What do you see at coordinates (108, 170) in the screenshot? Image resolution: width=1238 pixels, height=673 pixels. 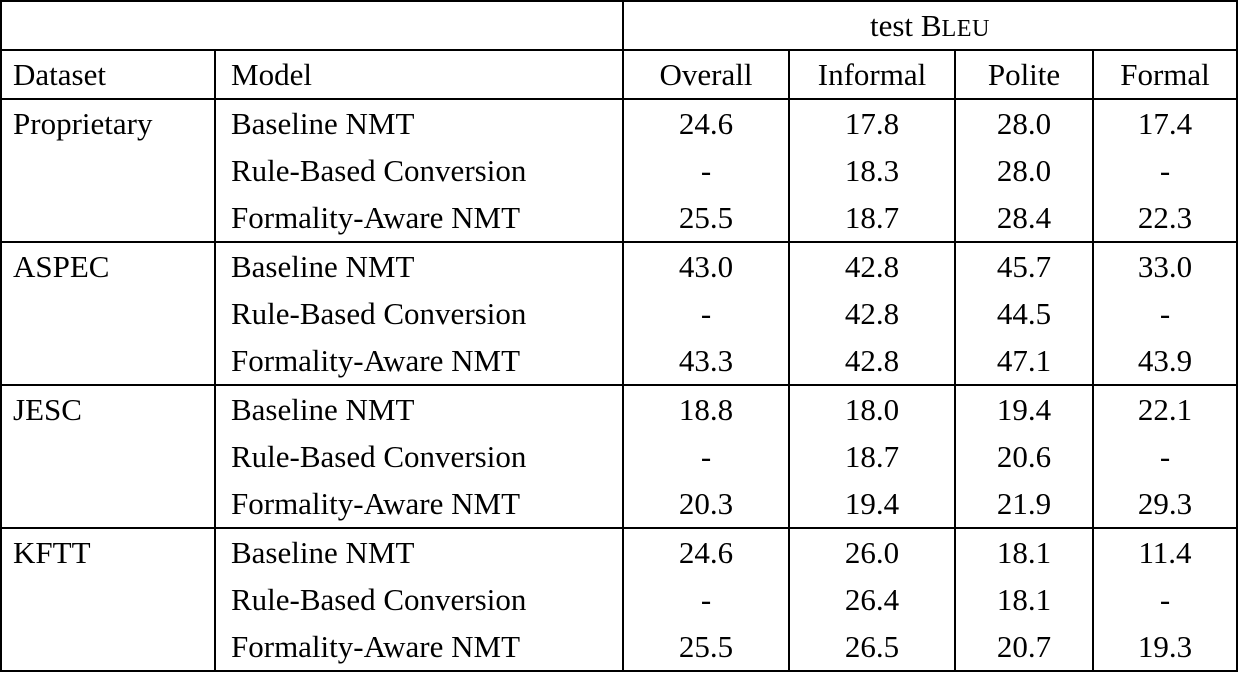 I see `dataset-cell: Proprietary` at bounding box center [108, 170].